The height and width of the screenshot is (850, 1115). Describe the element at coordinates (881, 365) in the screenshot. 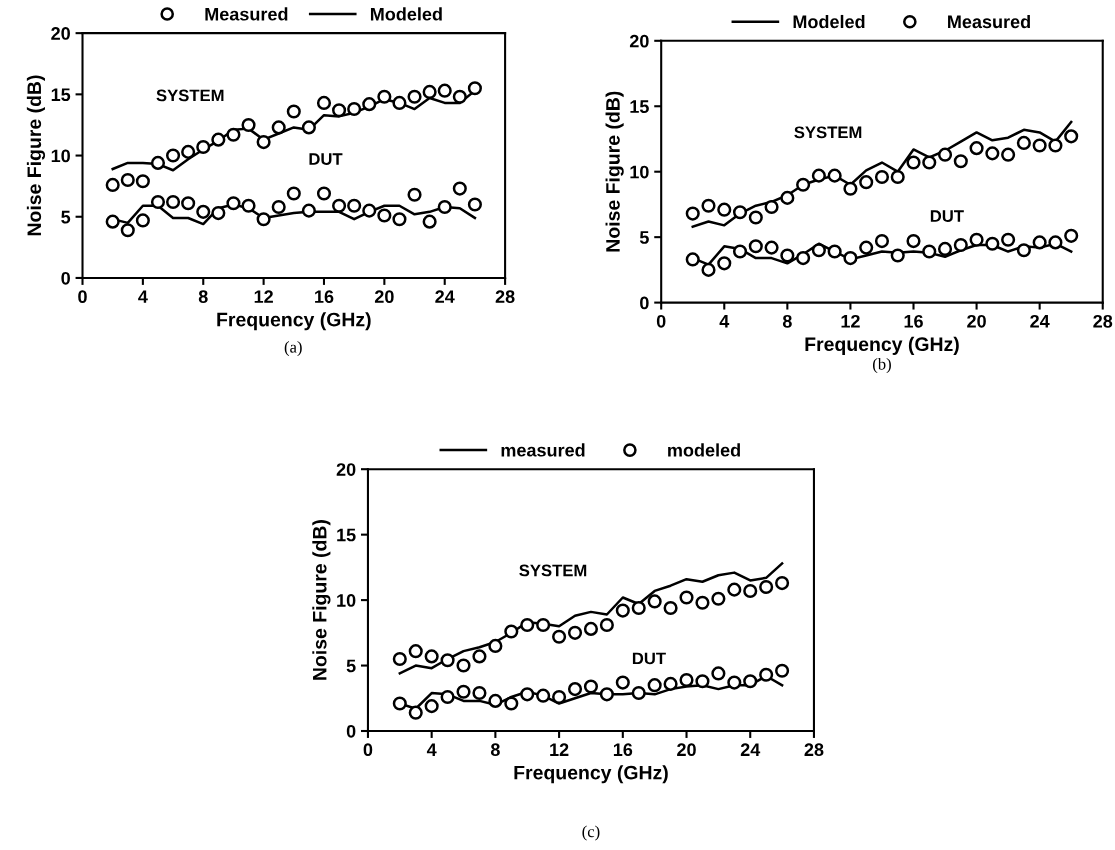

I see `text: (b)` at that location.